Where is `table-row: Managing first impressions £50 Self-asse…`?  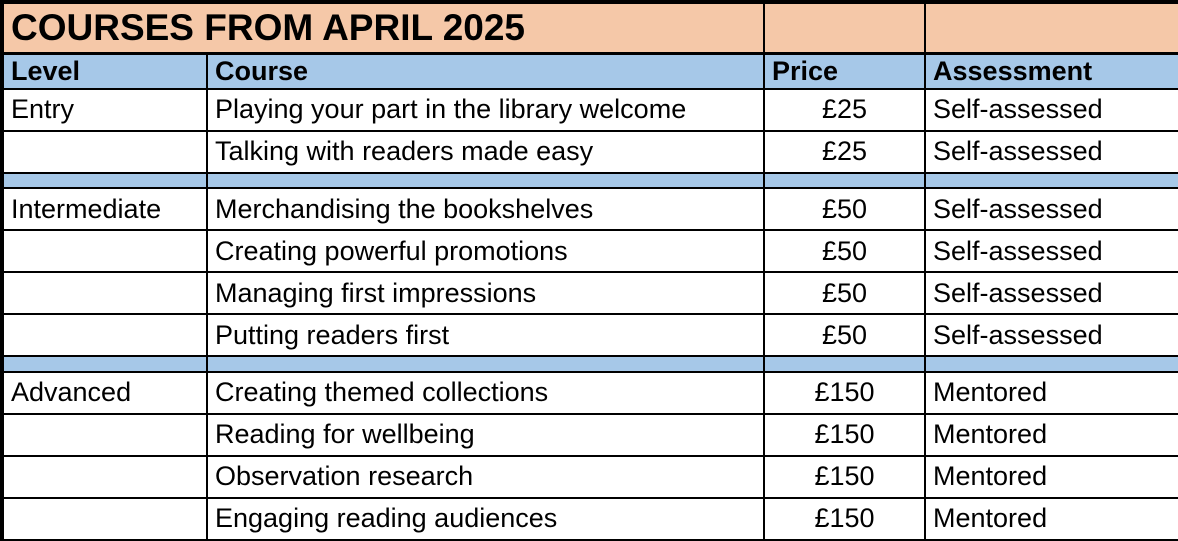
table-row: Managing first impressions £50 Self-asse… is located at coordinates (589, 293).